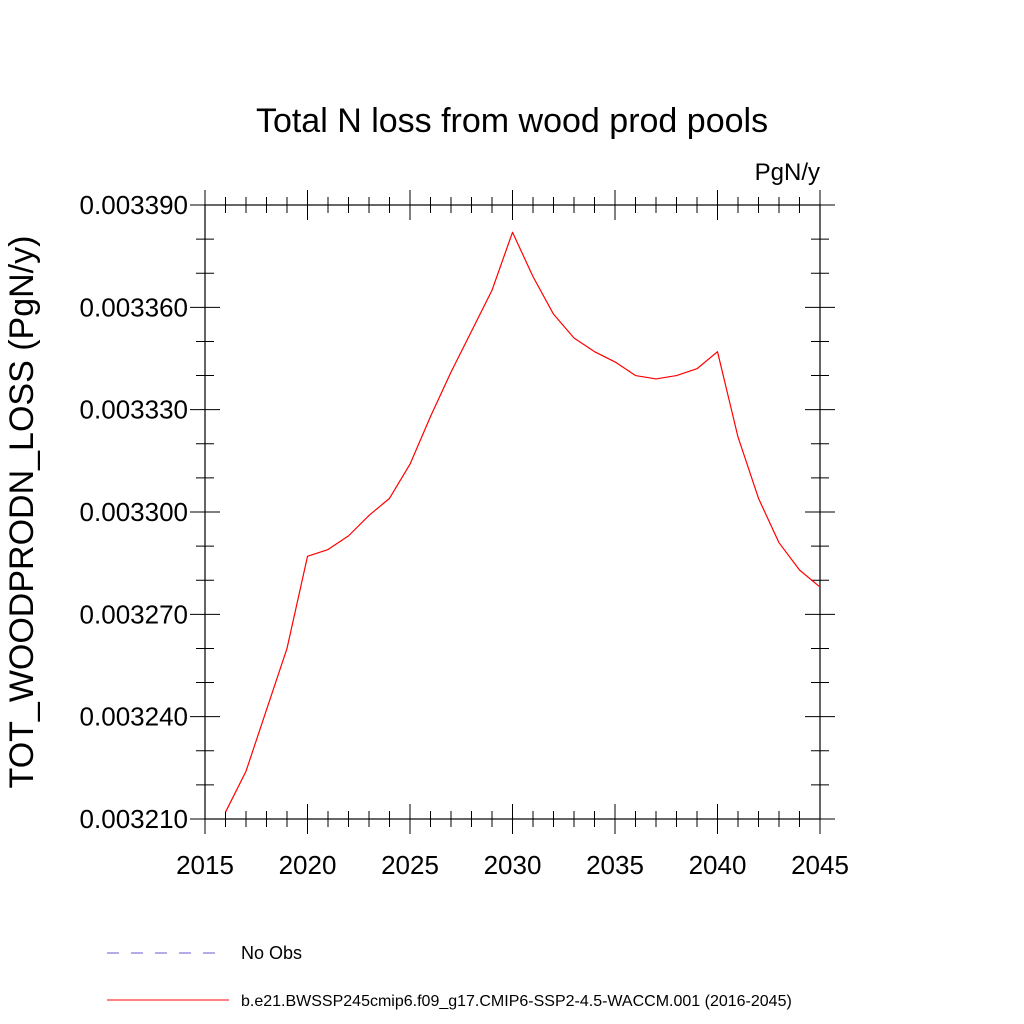 Image resolution: width=1024 pixels, height=1024 pixels. I want to click on y-tick-label: 0.003390, so click(134, 205).